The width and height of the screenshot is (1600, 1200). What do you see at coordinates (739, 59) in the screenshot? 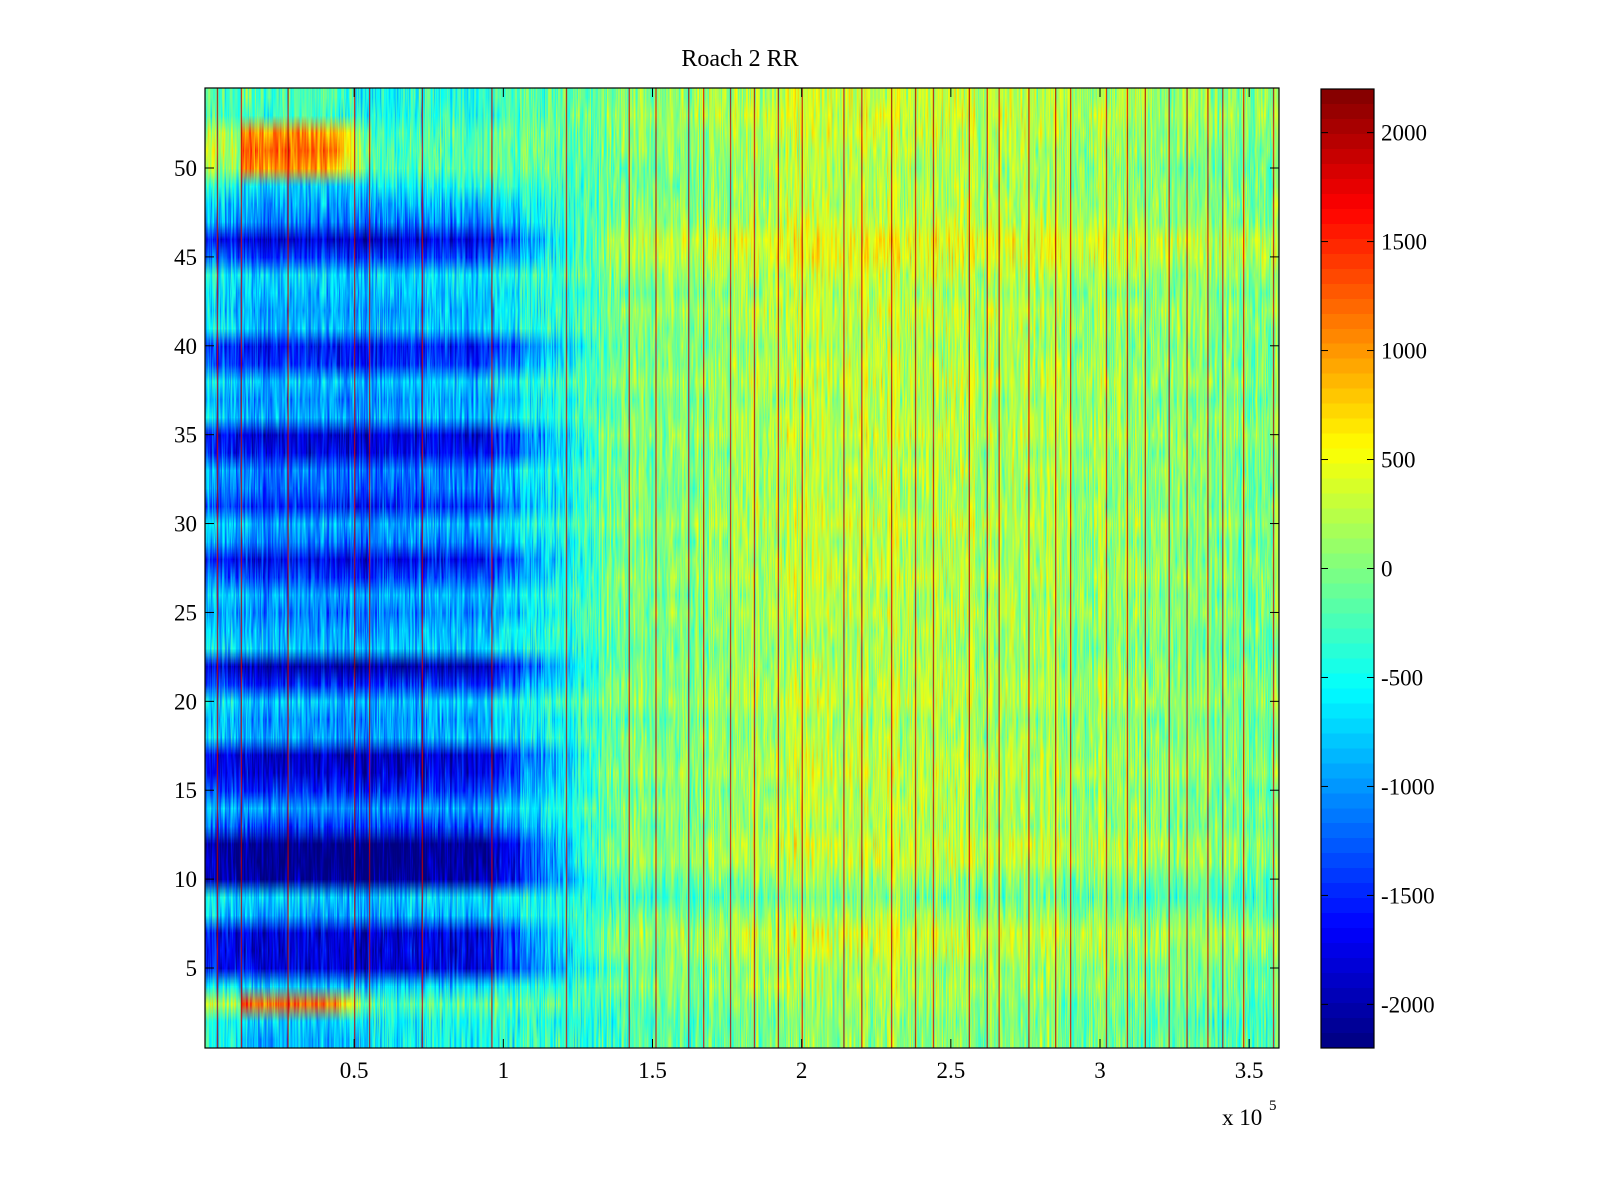
I see `chart-title: Roach 2 RR` at bounding box center [739, 59].